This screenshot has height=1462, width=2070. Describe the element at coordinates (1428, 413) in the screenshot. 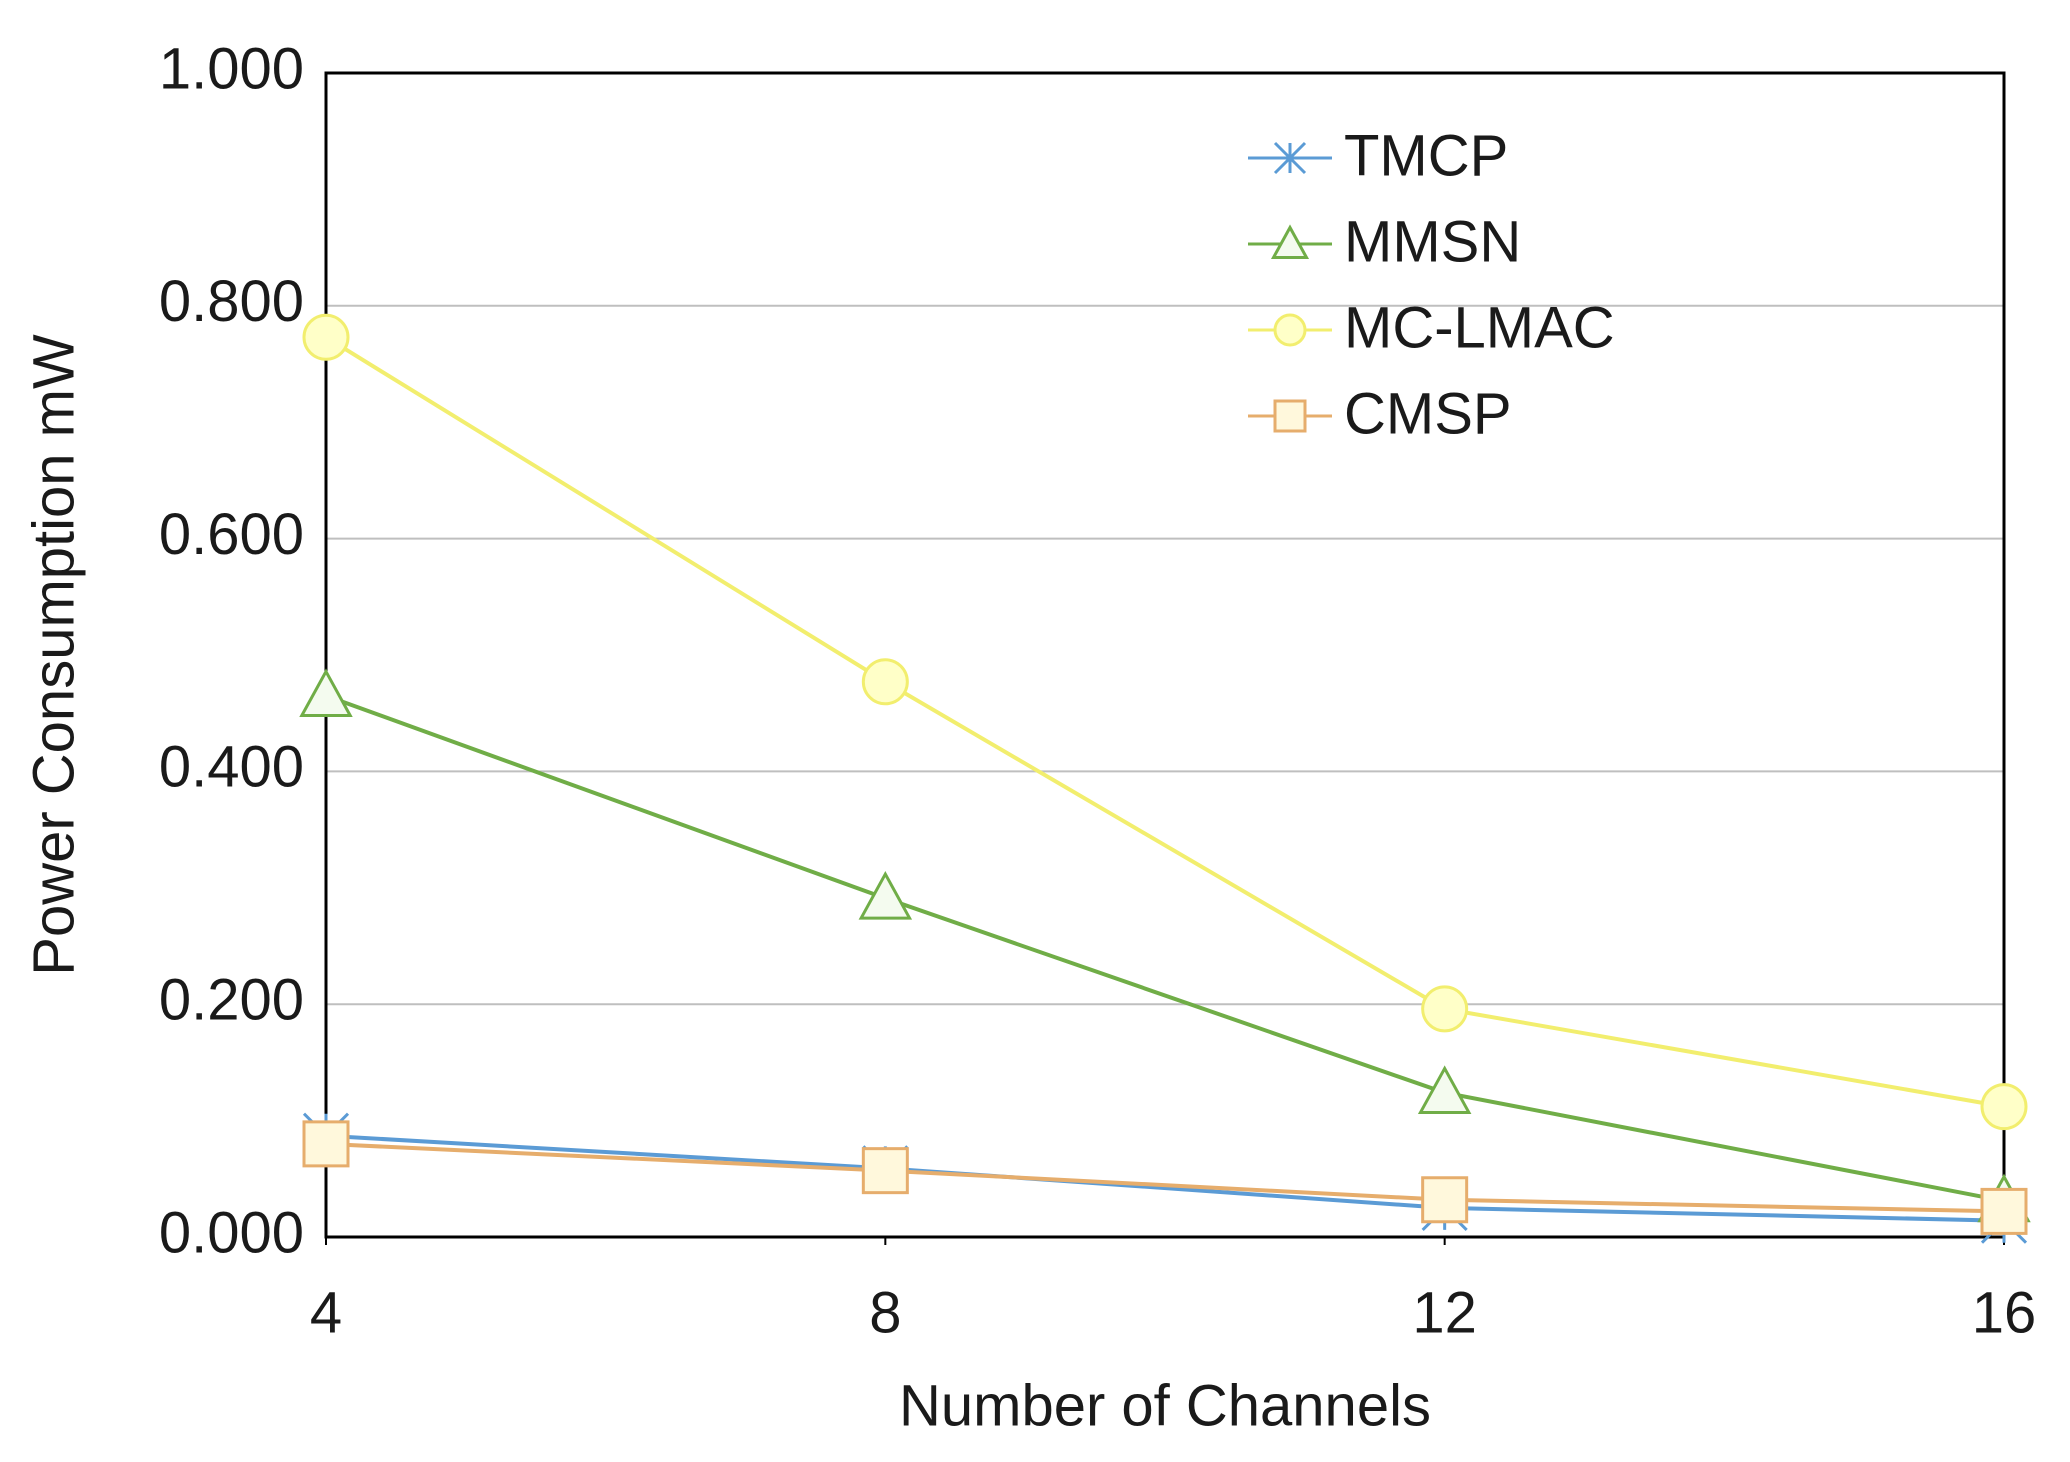

I see `legend-label: CMSP` at that location.